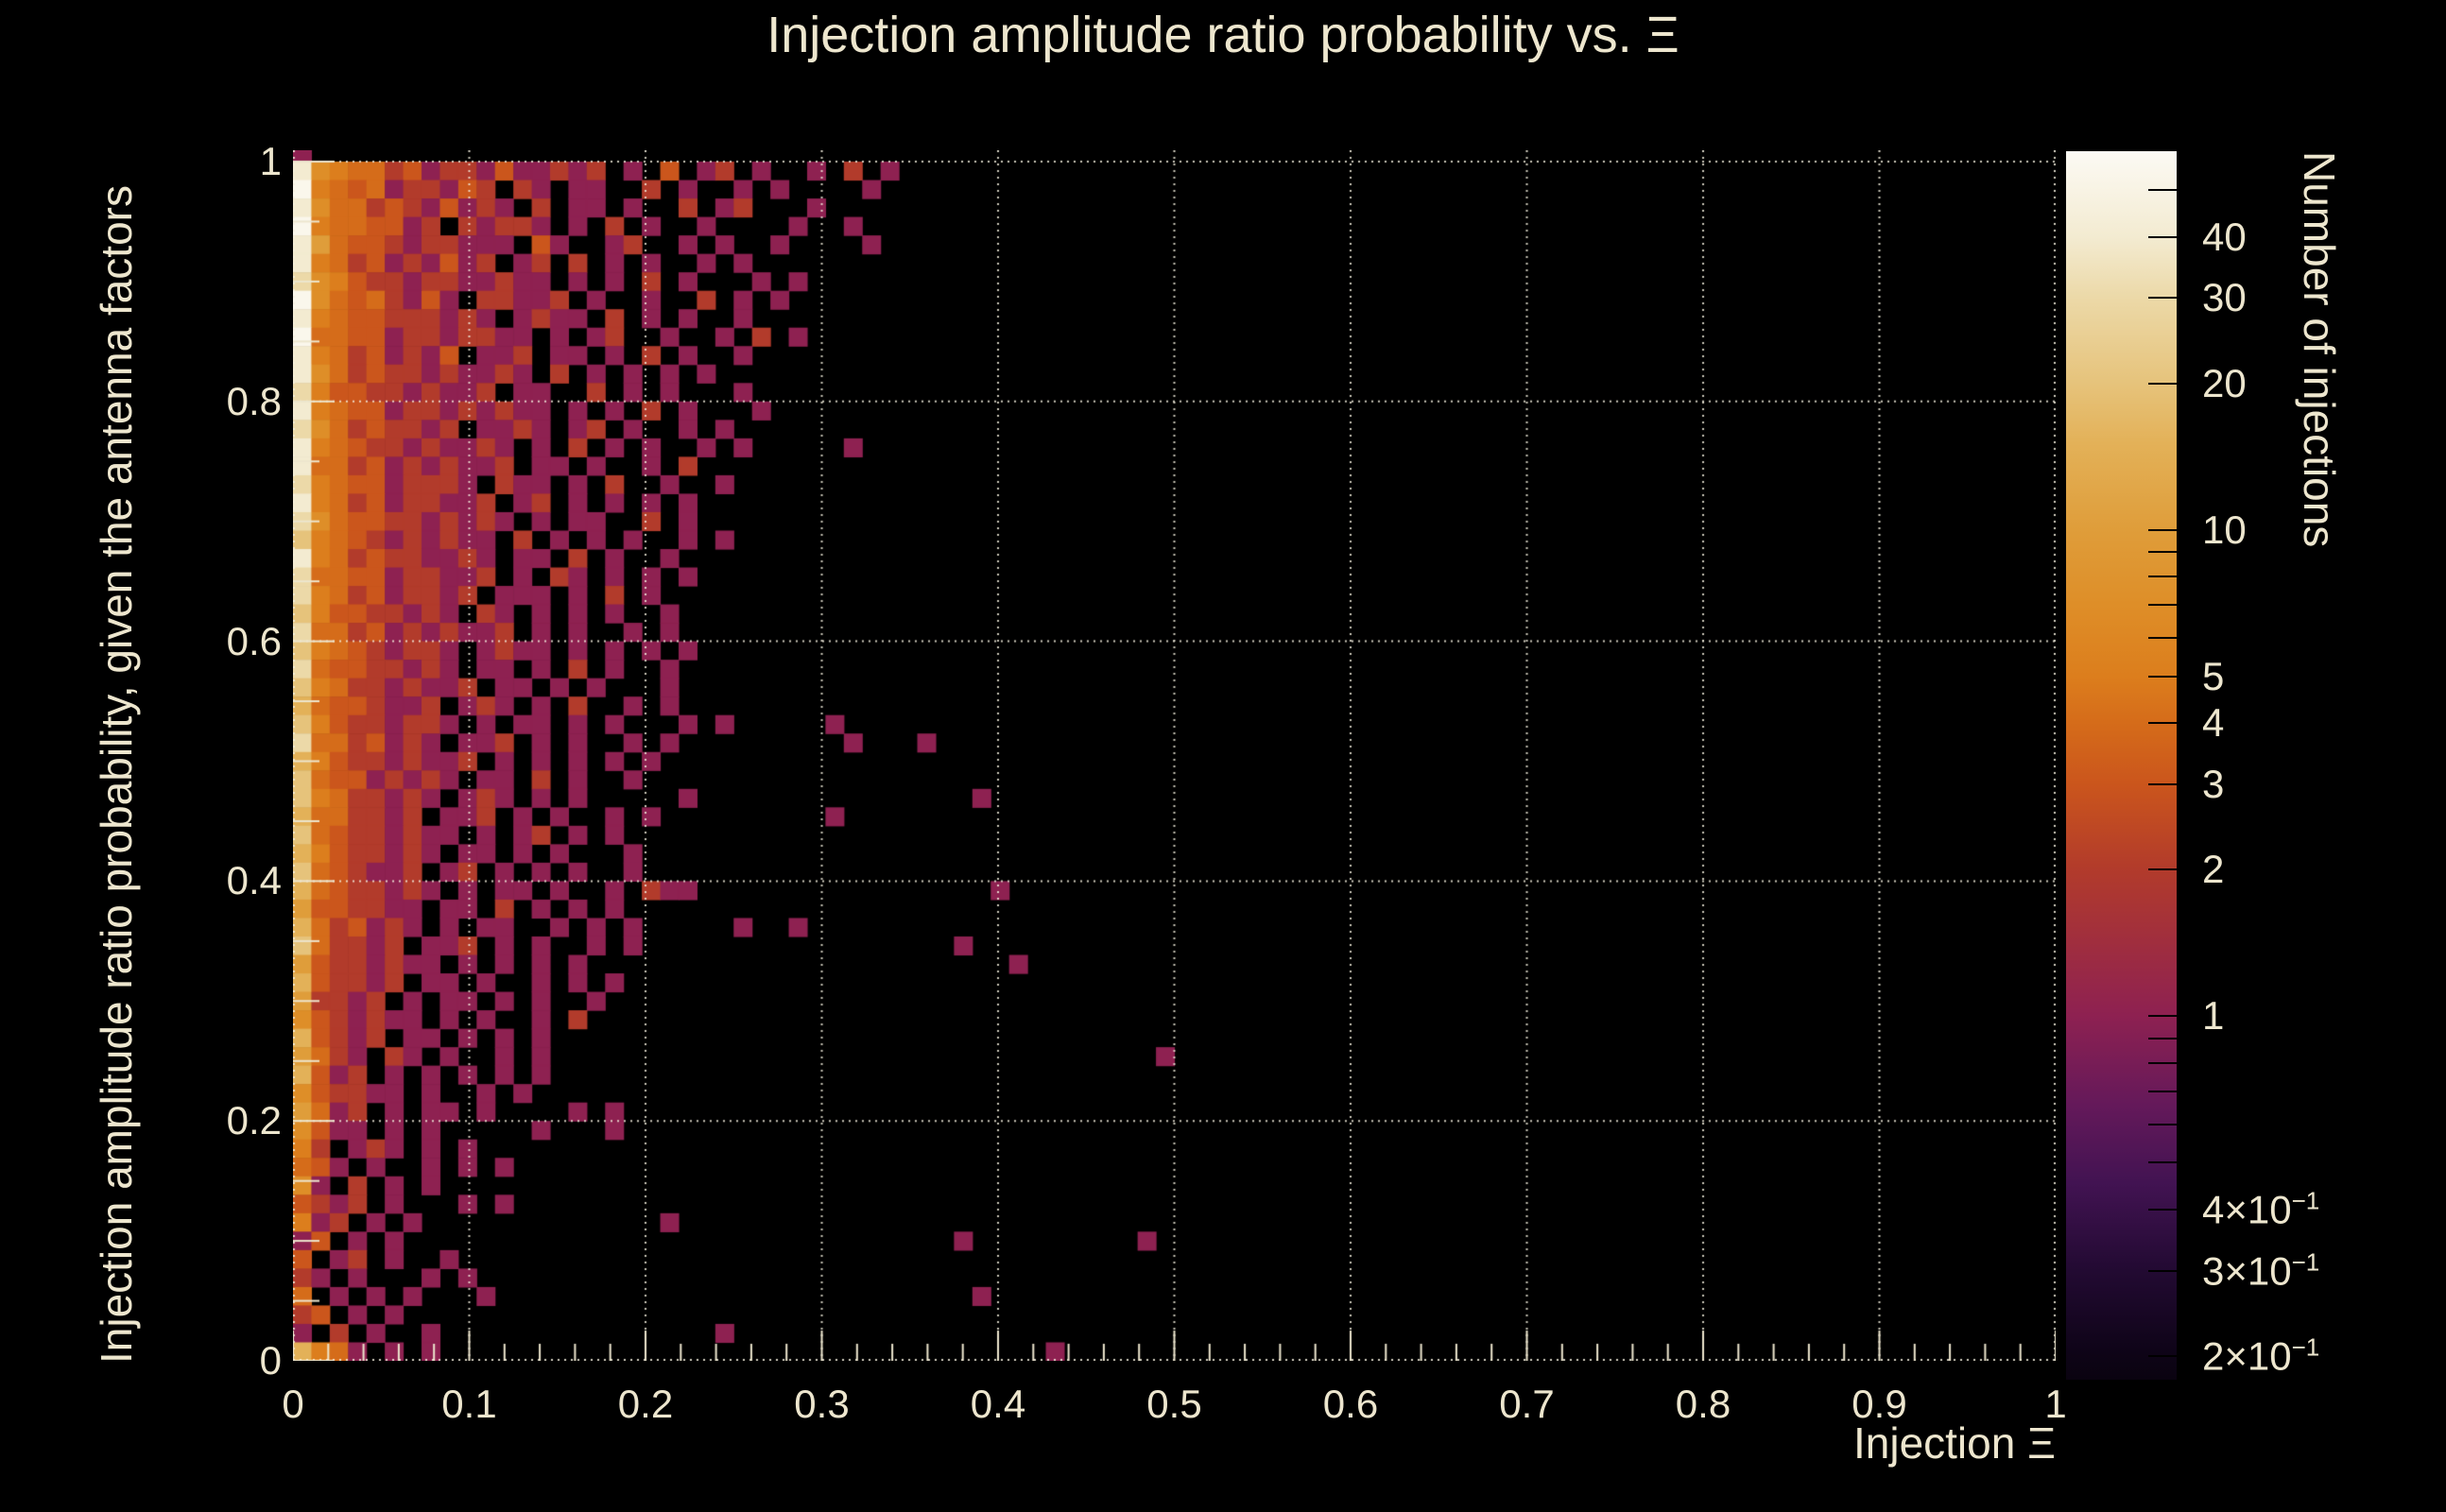 The width and height of the screenshot is (2446, 1512). What do you see at coordinates (2224, 296) in the screenshot?
I see `colorbar-tick-label-30: 30` at bounding box center [2224, 296].